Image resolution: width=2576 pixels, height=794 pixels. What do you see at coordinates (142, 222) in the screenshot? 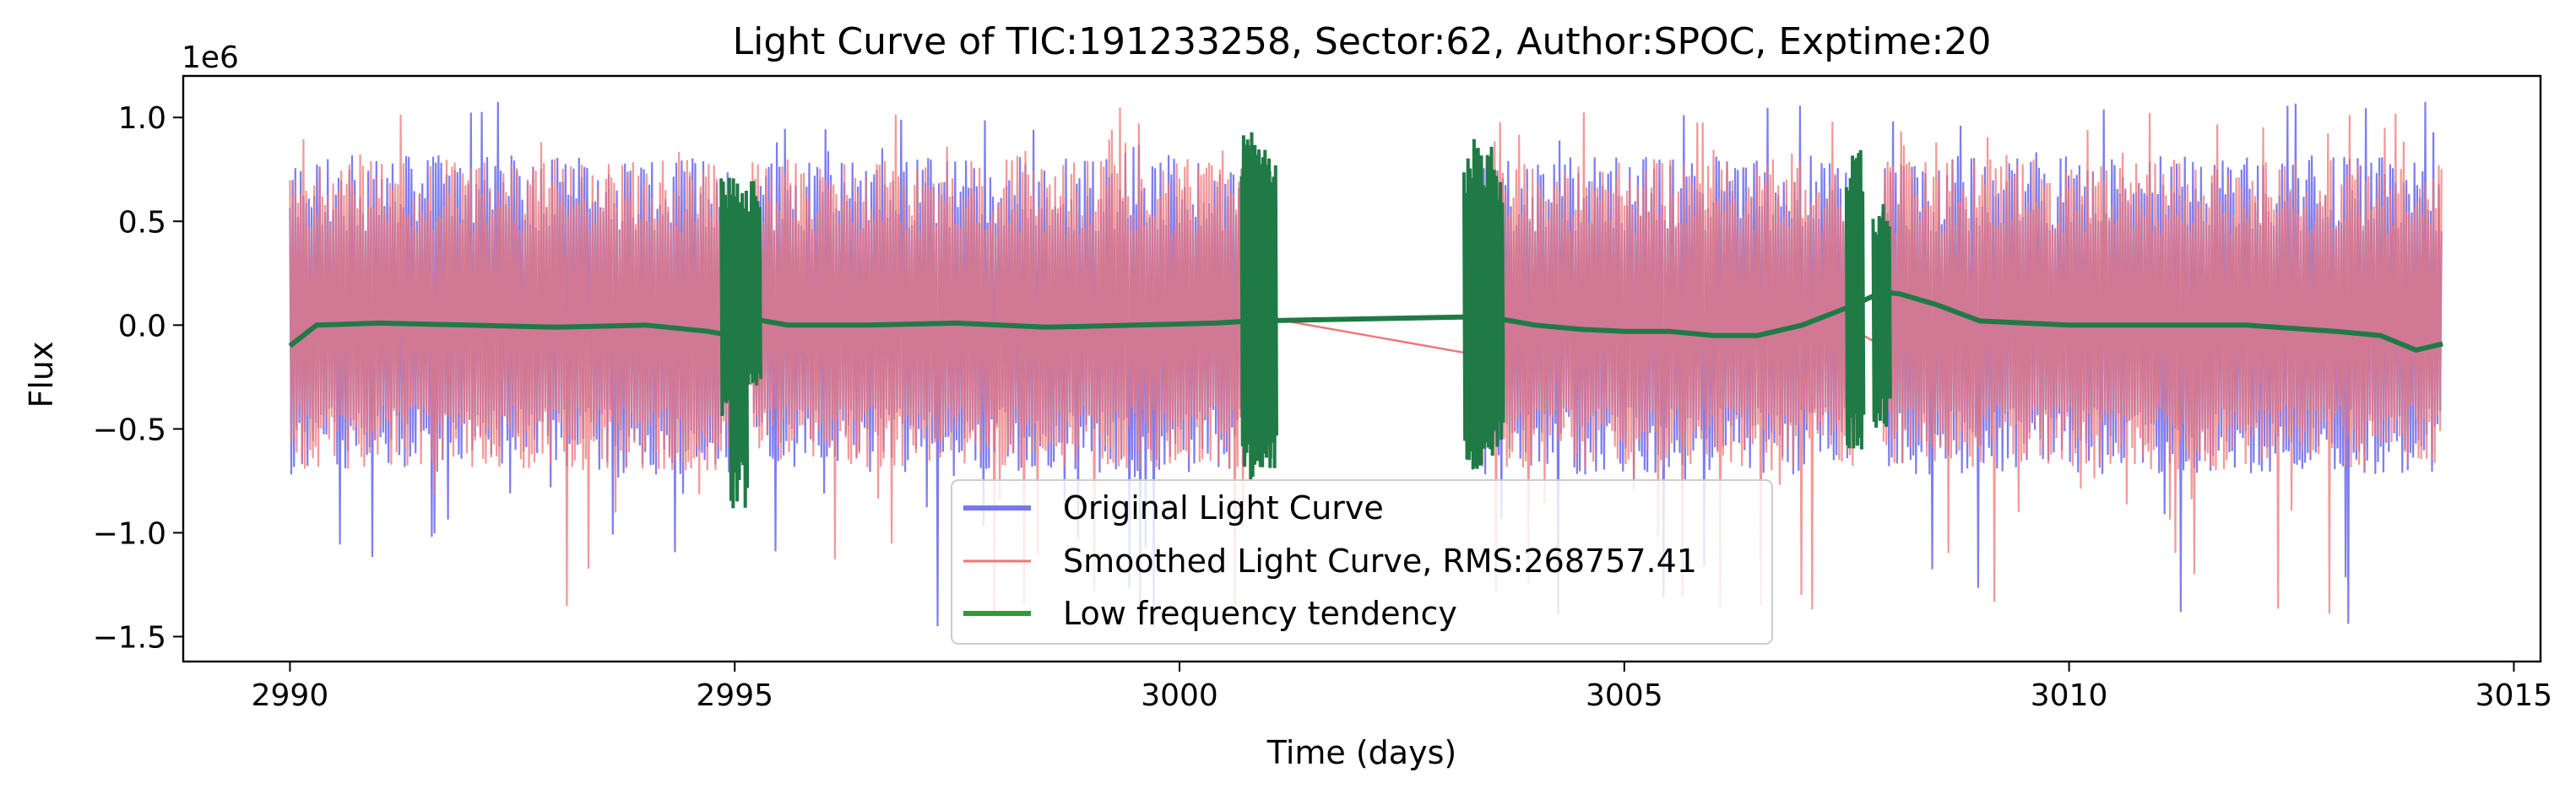
I see `y-tick-label: 0.5` at bounding box center [142, 222].